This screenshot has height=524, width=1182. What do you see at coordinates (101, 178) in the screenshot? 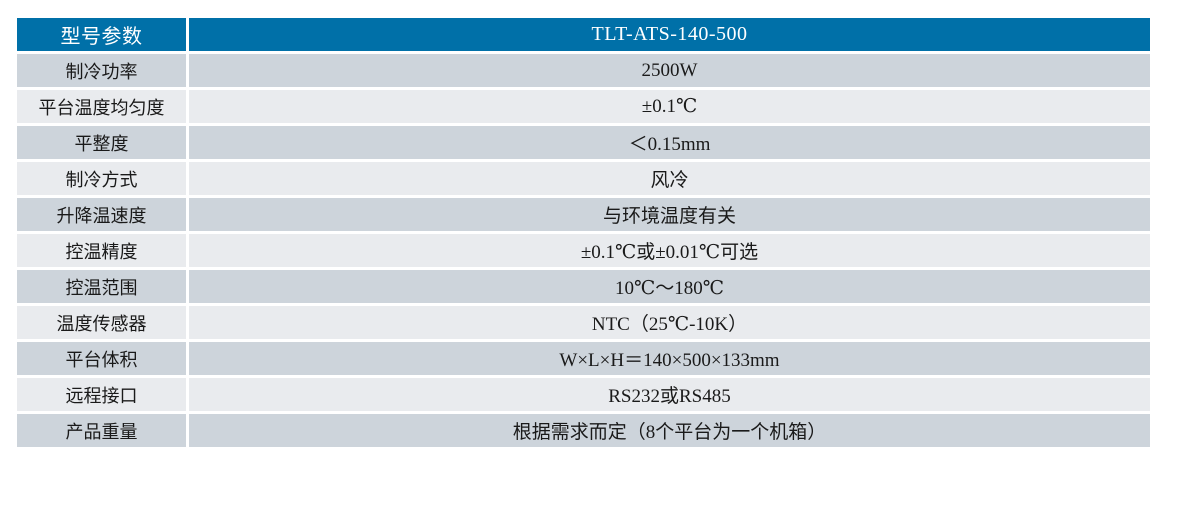
I see `spec-label: 制冷方式` at bounding box center [101, 178].